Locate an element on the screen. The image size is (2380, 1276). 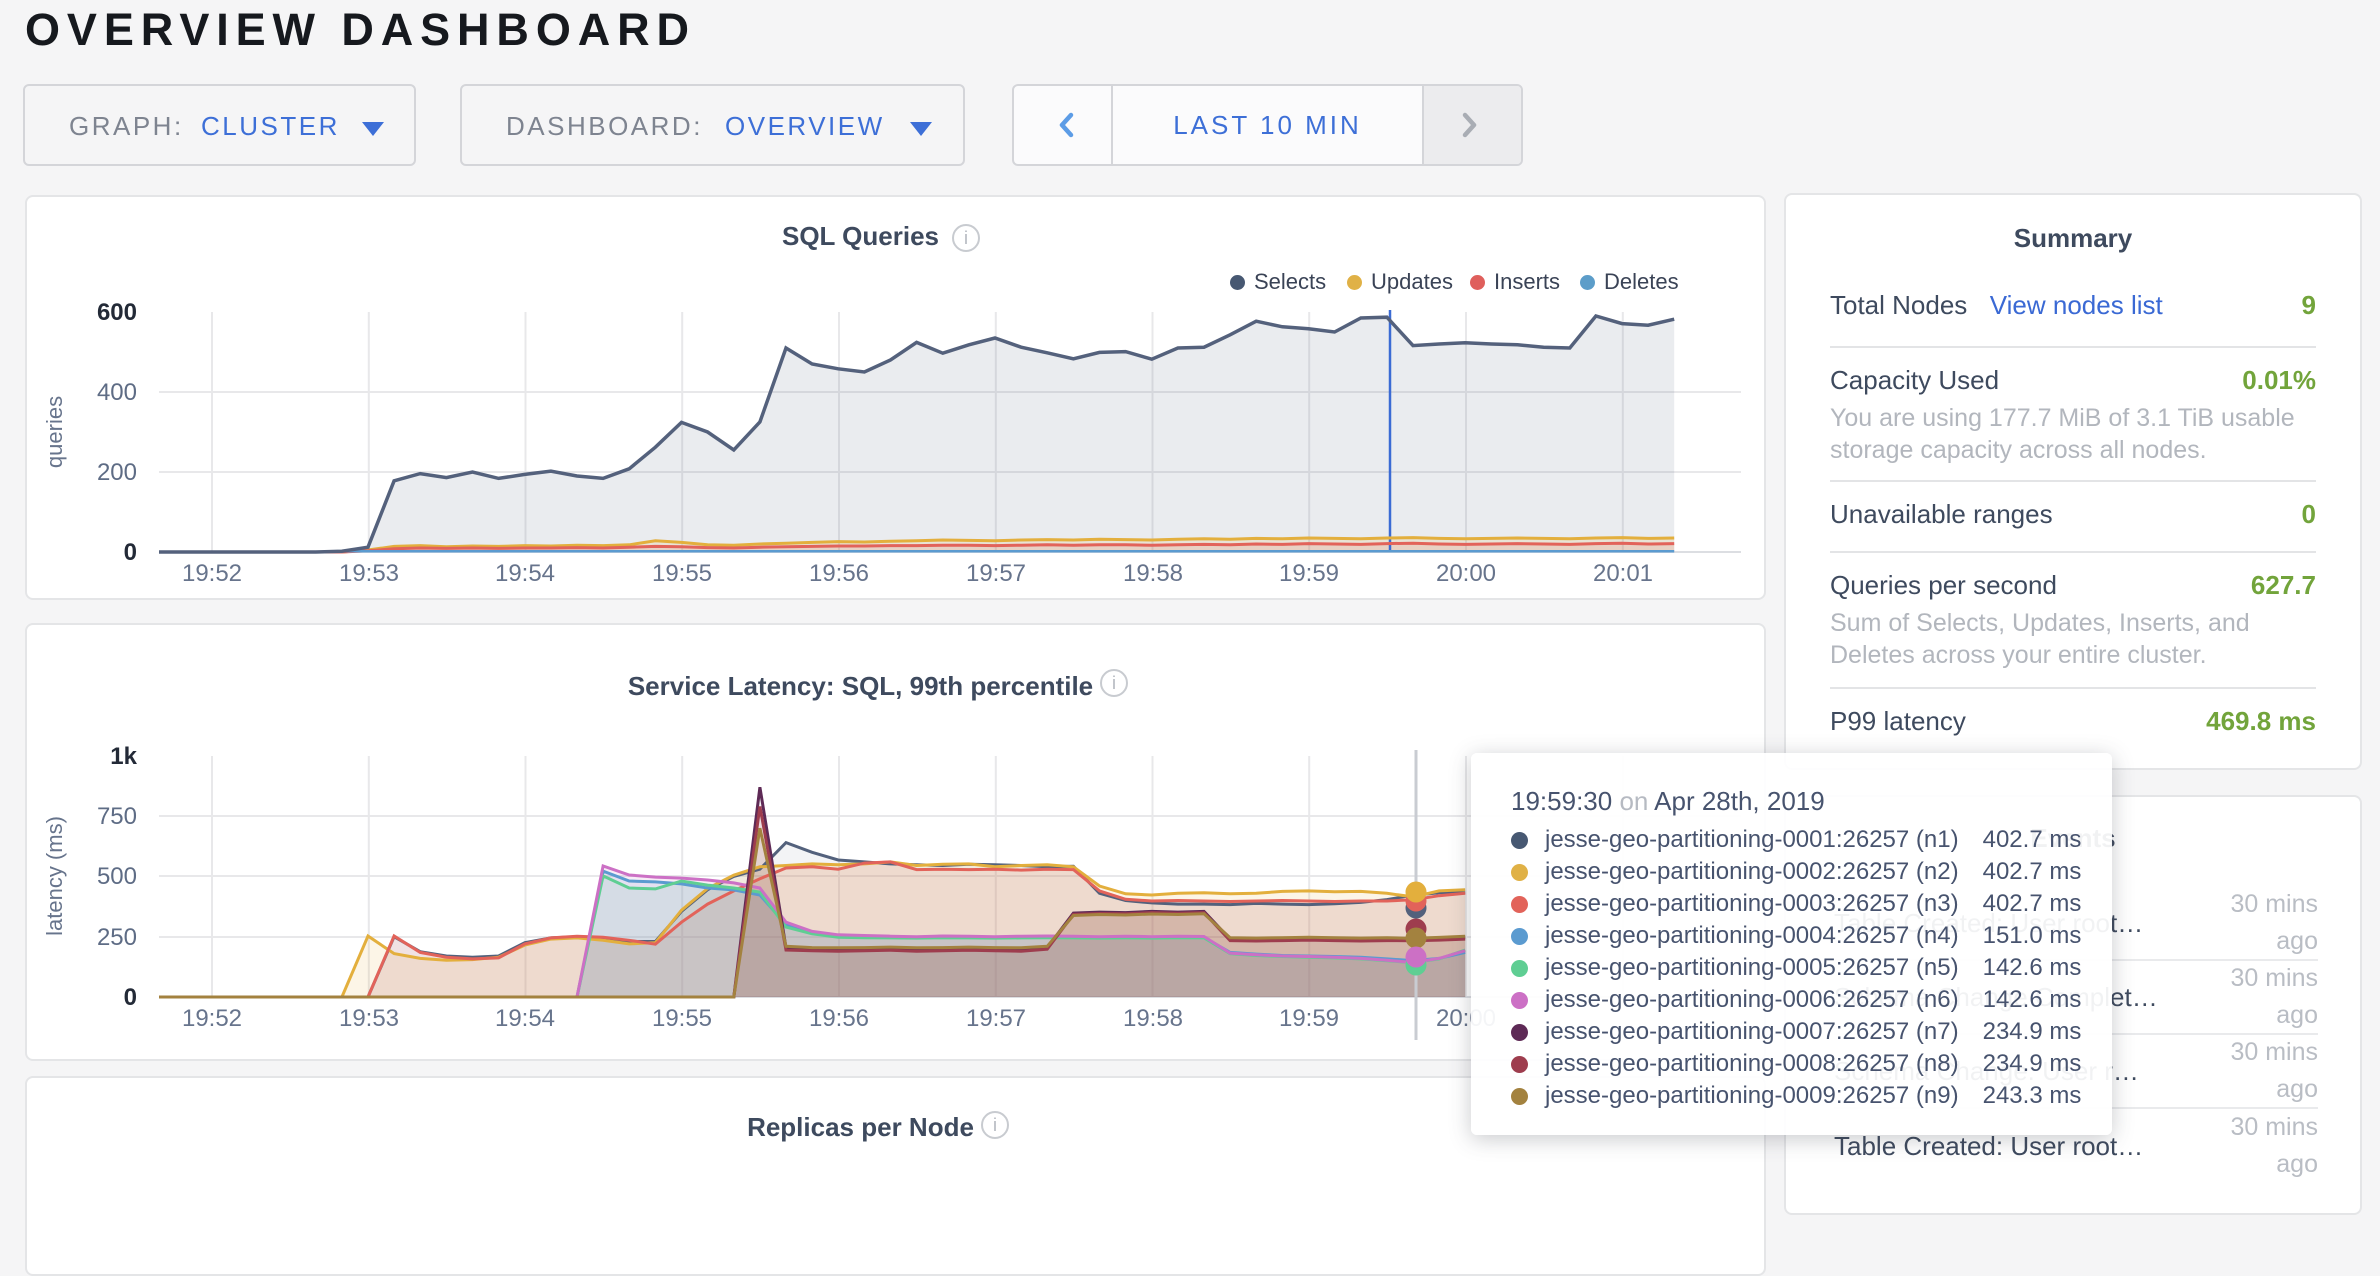
svg-text: 20:01 is located at coordinates (1623, 573).